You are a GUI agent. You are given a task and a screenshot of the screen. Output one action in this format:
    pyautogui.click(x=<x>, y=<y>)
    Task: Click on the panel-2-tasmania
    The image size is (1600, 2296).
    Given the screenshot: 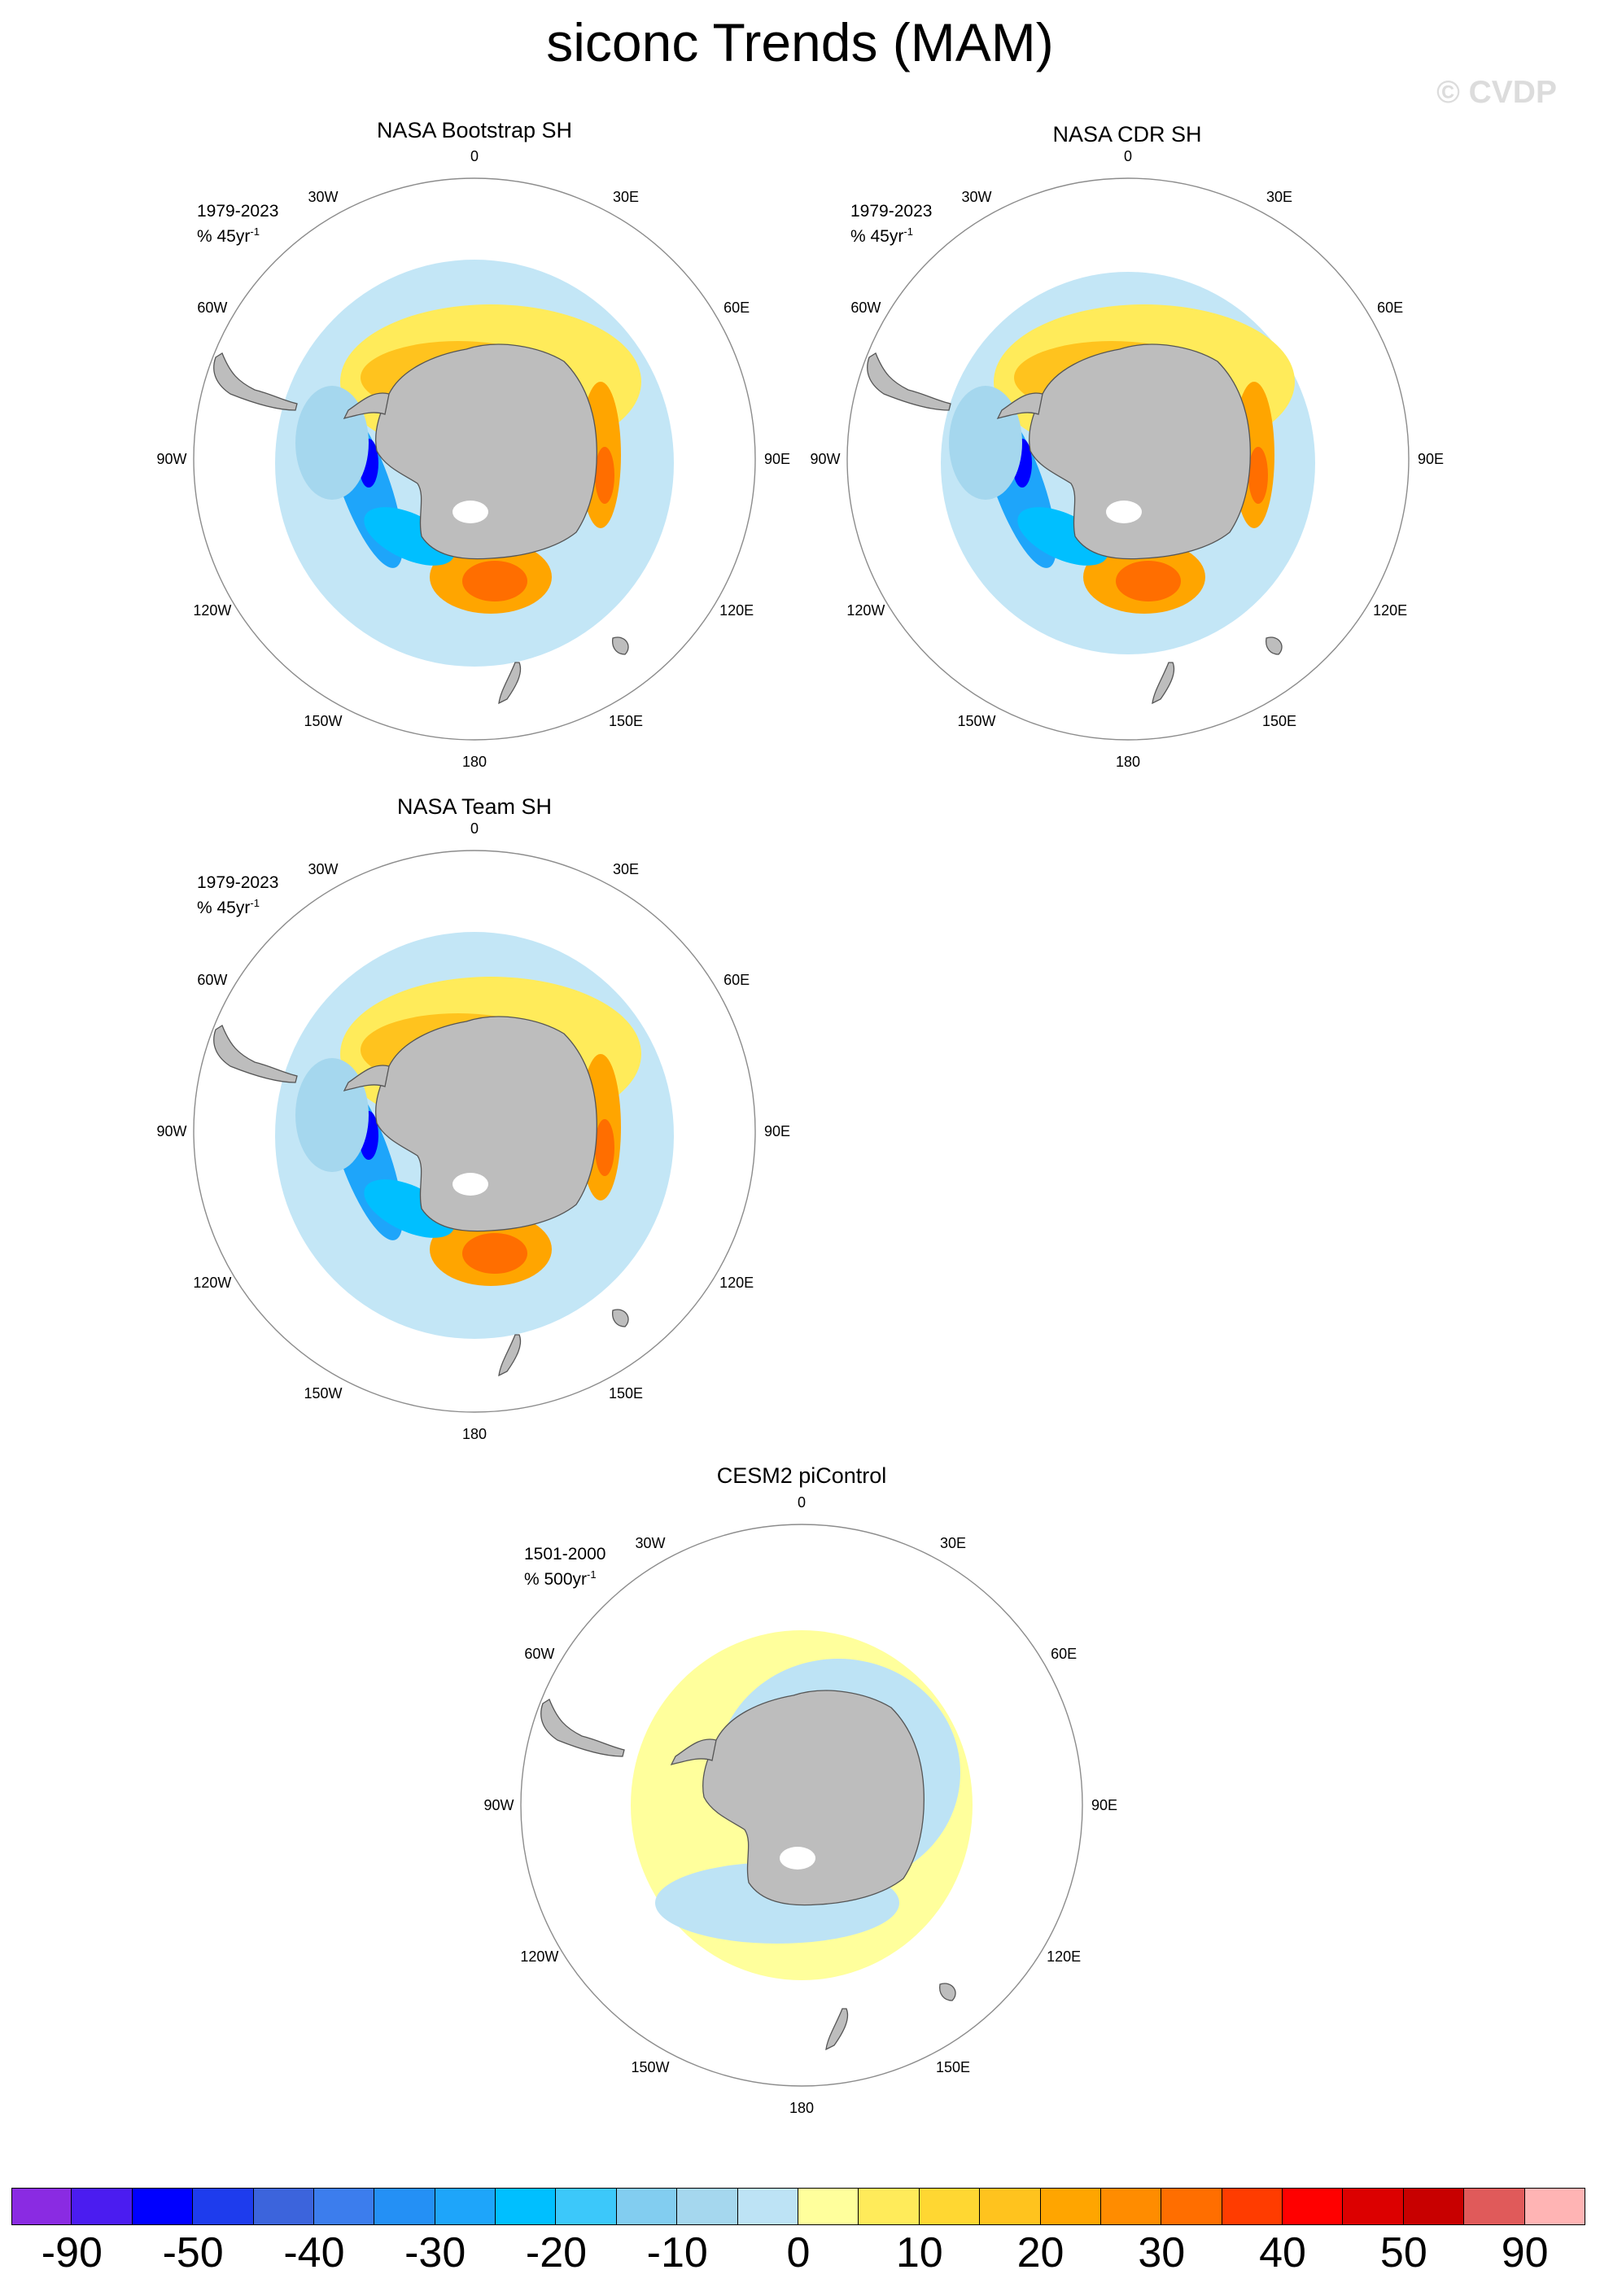 What is the action you would take?
    pyautogui.click(x=1275, y=646)
    